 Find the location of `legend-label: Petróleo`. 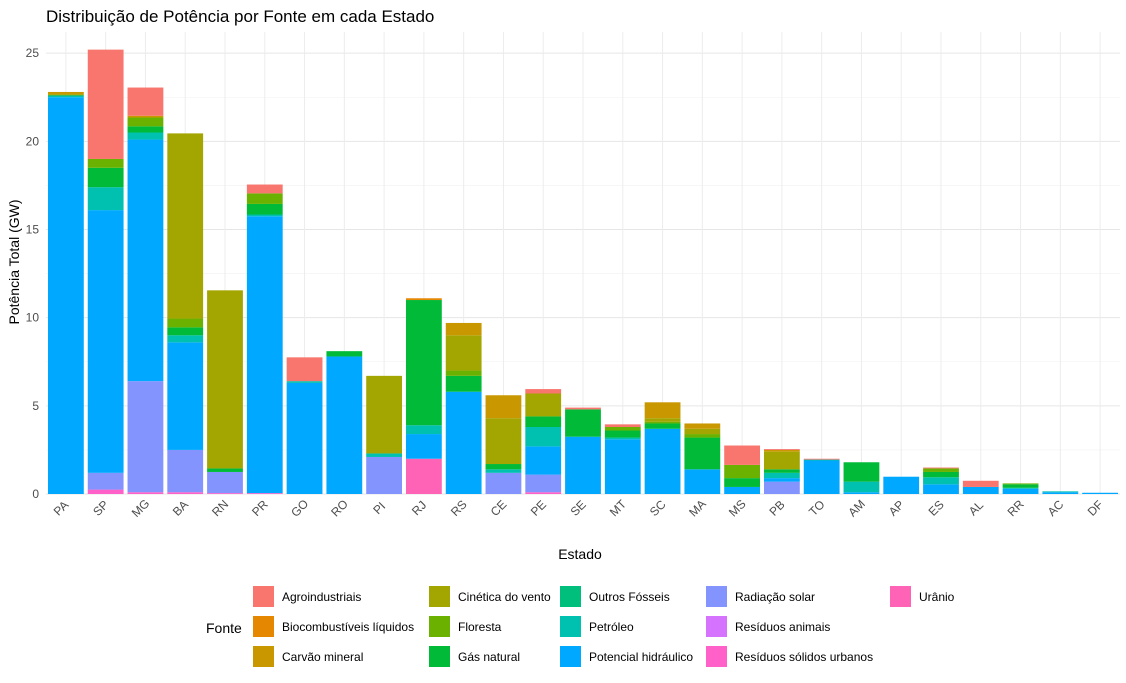

legend-label: Petróleo is located at coordinates (611, 627).